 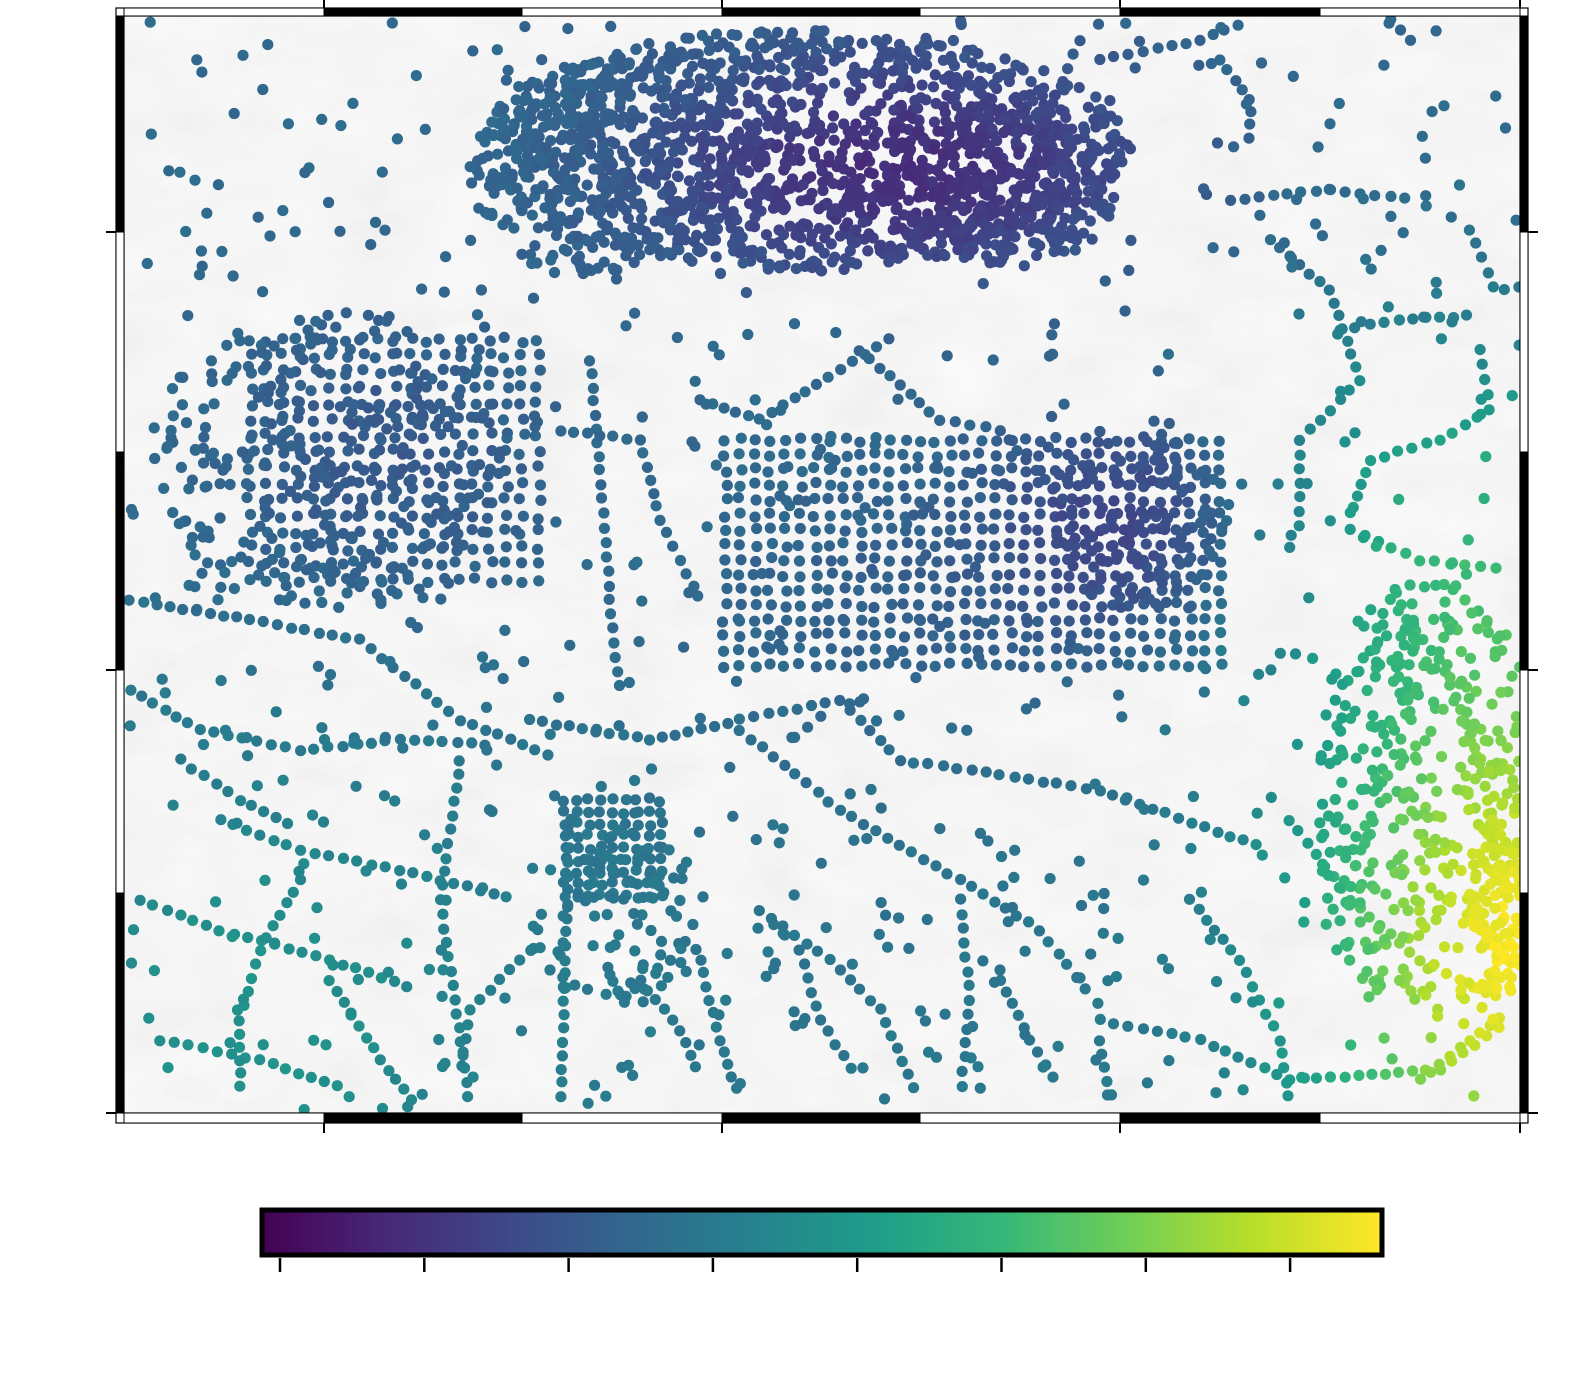 I want to click on station-point-1978, so click(x=473, y=434).